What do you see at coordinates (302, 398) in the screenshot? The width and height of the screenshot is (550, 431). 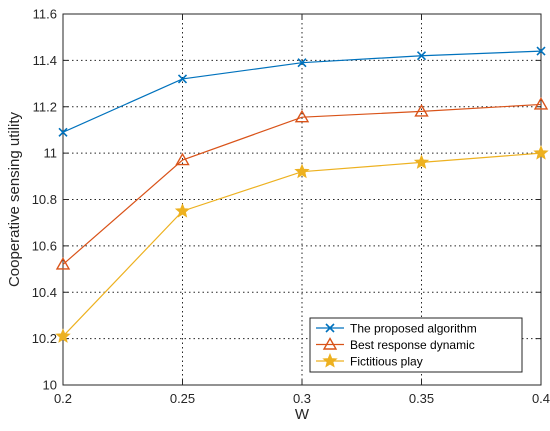 I see `x-tick-label: 0.3` at bounding box center [302, 398].